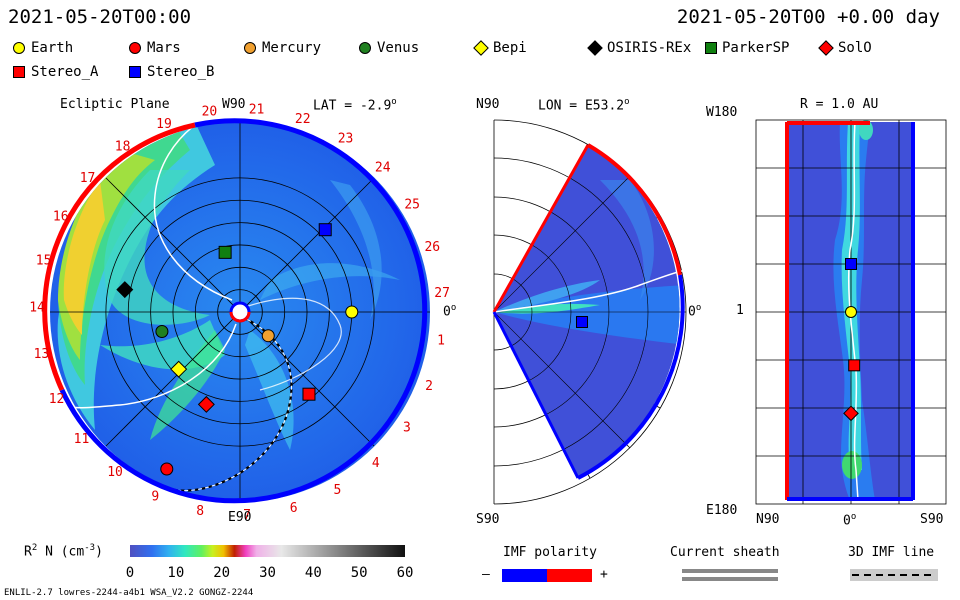 The image size is (960, 600). What do you see at coordinates (164, 48) in the screenshot?
I see `legend-mars: Mars` at bounding box center [164, 48].